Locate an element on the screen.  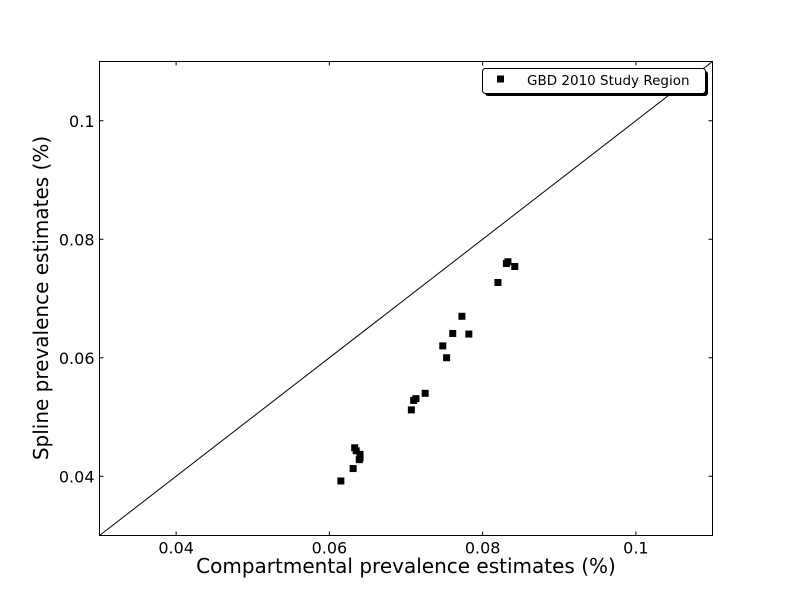
legend-box is located at coordinates (594, 81).